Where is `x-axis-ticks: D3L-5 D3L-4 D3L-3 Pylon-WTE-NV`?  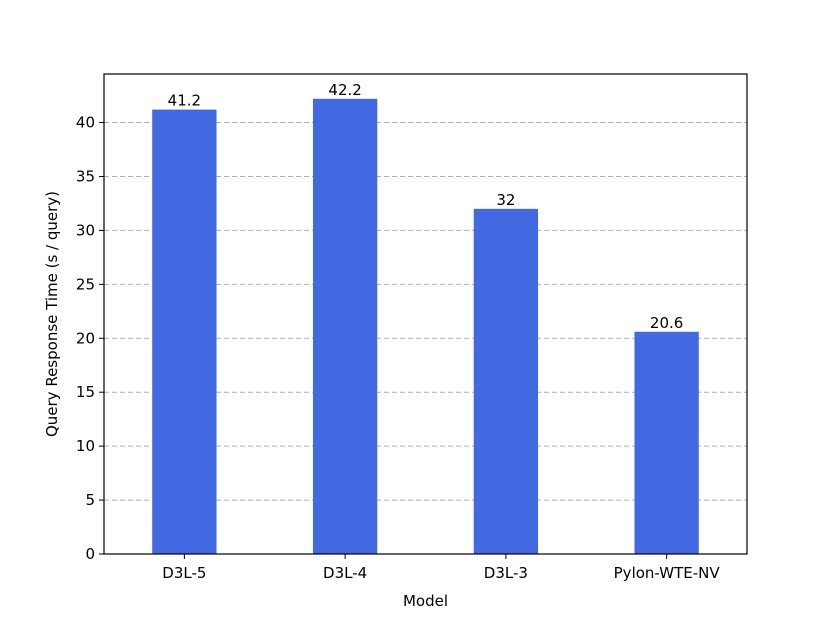 x-axis-ticks: D3L-5 D3L-4 D3L-3 Pylon-WTE-NV is located at coordinates (441, 568).